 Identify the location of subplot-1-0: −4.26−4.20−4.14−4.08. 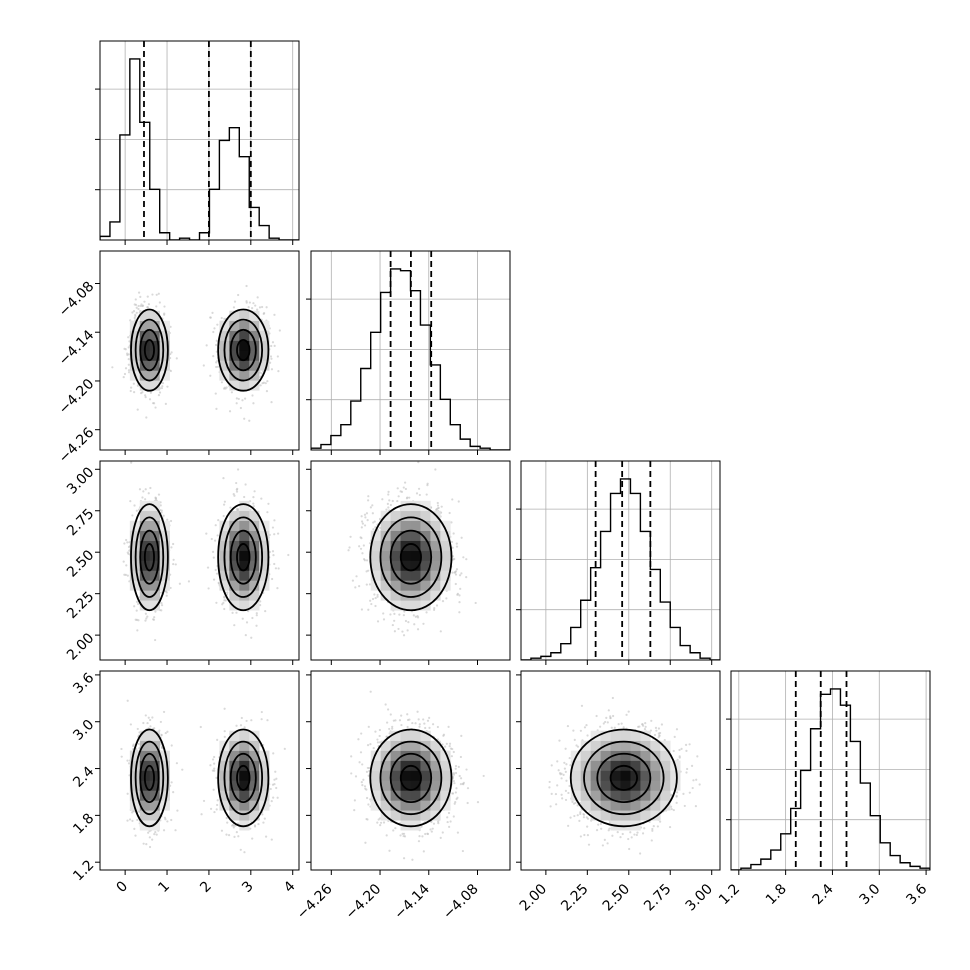
(178, 358).